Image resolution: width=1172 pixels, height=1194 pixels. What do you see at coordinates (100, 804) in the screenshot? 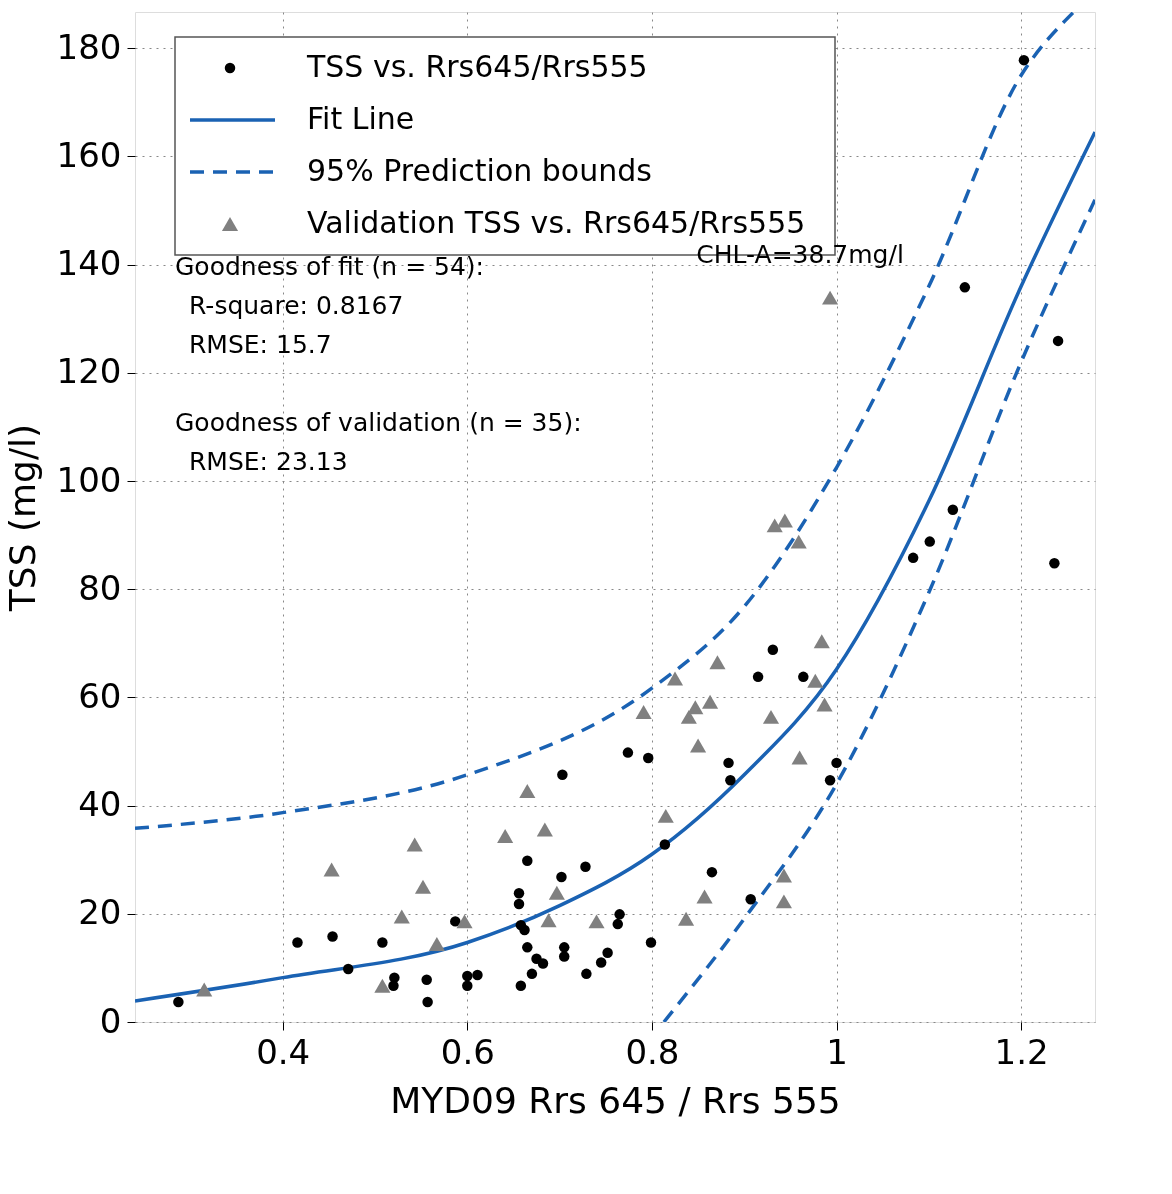
I see `y-tick-label: 40` at bounding box center [100, 804].